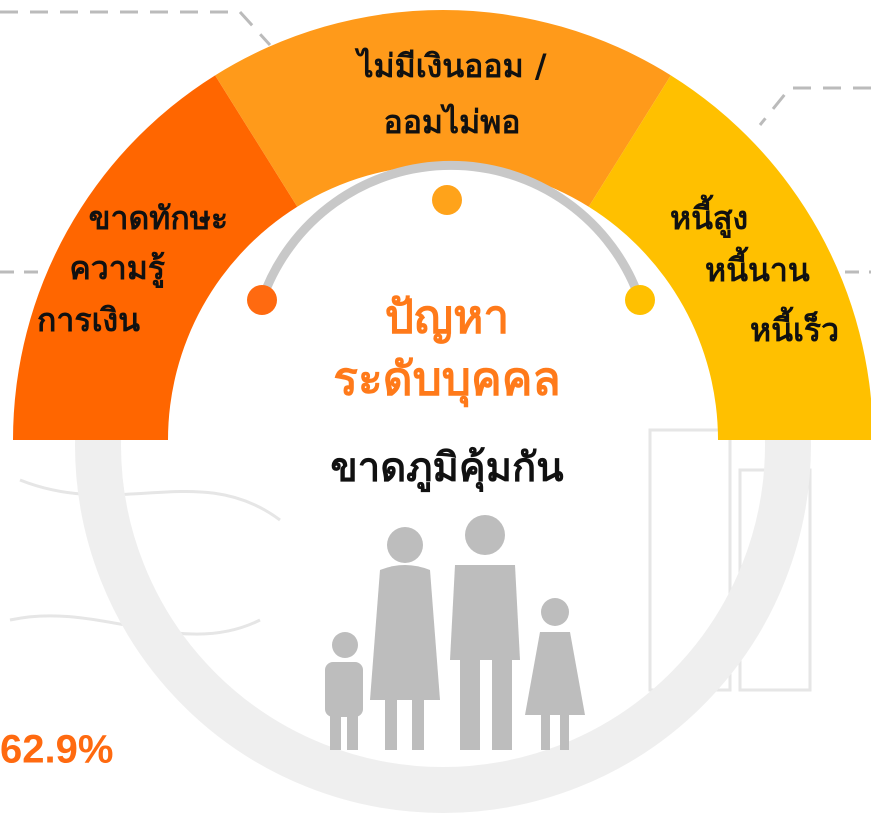 The width and height of the screenshot is (871, 820). What do you see at coordinates (757, 267) in the screenshot?
I see `segment-label: หนี้นาน` at bounding box center [757, 267].